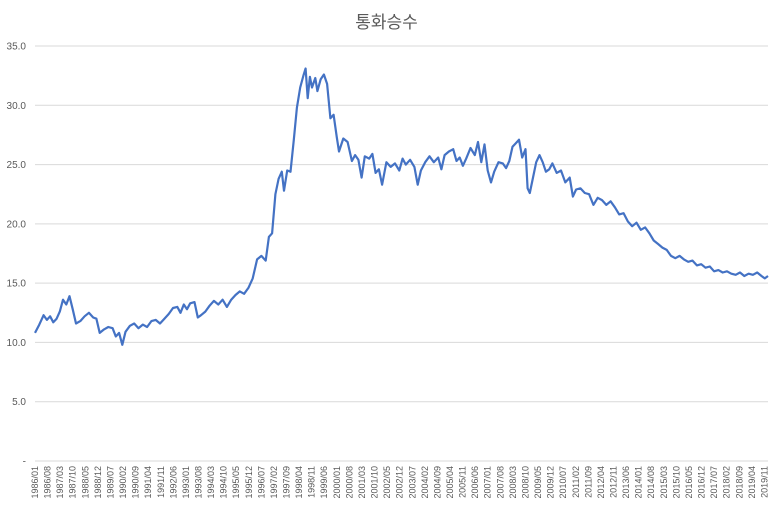 The height and width of the screenshot is (506, 773). Describe the element at coordinates (236, 482) in the screenshot. I see `x-tick-label: 1995/05` at that location.